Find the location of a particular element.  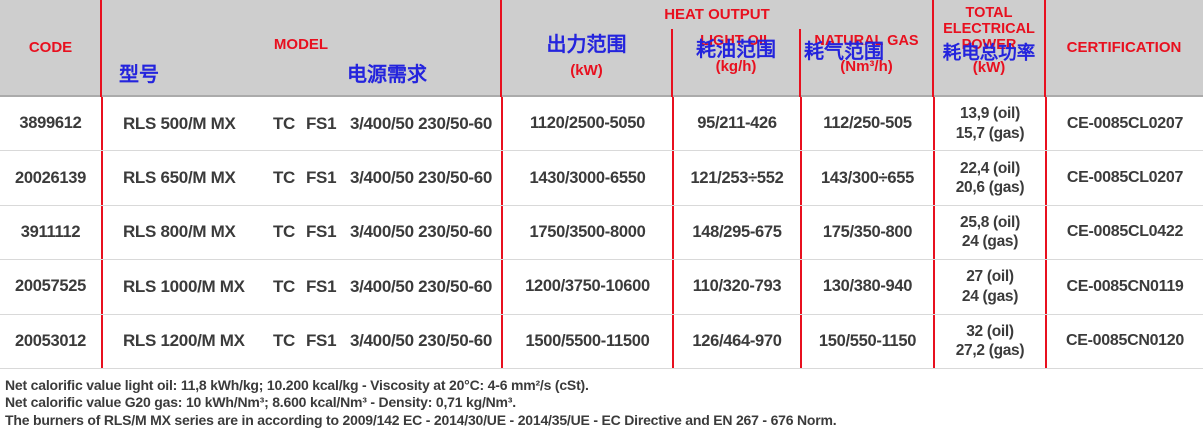

model-cell: RLS 650/M MX TC FS1 3/400/50 230/50-60 is located at coordinates (301, 178).